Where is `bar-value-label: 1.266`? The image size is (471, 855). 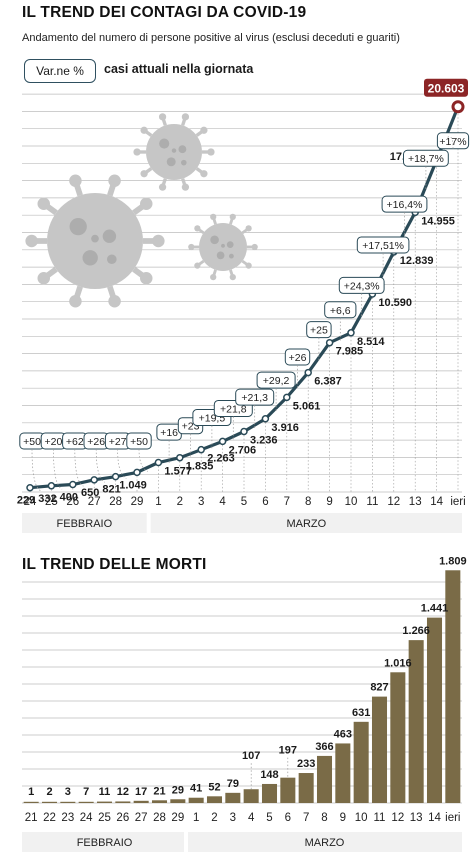
bar-value-label: 1.266 is located at coordinates (416, 631).